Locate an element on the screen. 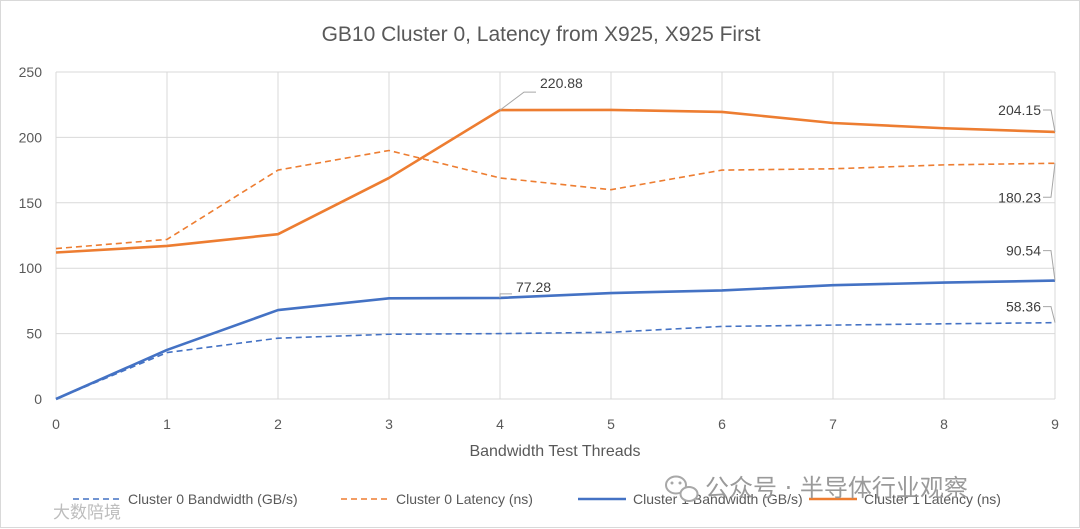  y-tick-label: 50 is located at coordinates (34, 334).